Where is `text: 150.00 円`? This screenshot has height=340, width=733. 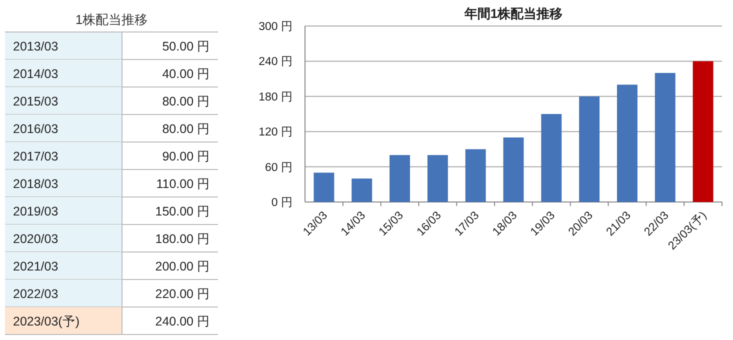 text: 150.00 円 is located at coordinates (182, 211).